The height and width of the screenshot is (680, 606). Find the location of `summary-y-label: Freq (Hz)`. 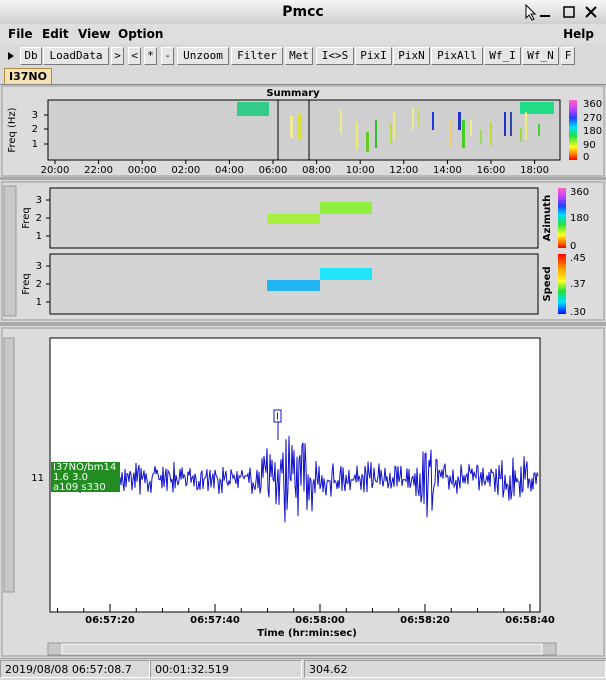

summary-y-label: Freq (Hz) is located at coordinates (12, 129).